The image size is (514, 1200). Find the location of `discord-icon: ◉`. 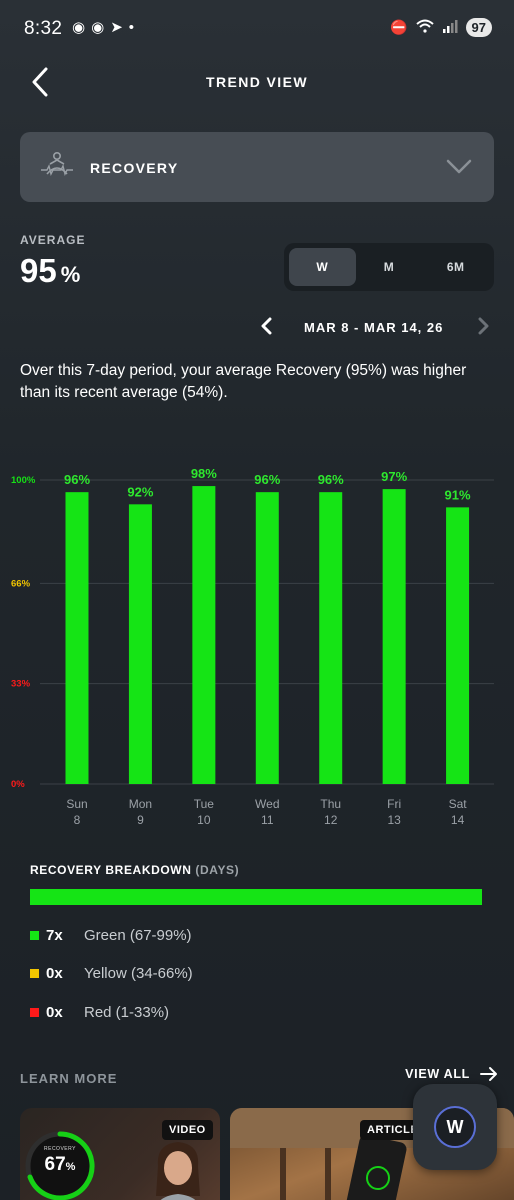

discord-icon: ◉ is located at coordinates (82, 27).